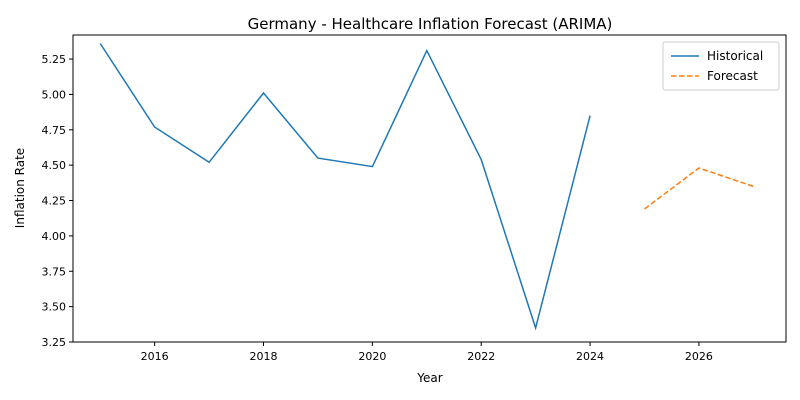  I want to click on y-tick-label: 5.00, so click(54, 94).